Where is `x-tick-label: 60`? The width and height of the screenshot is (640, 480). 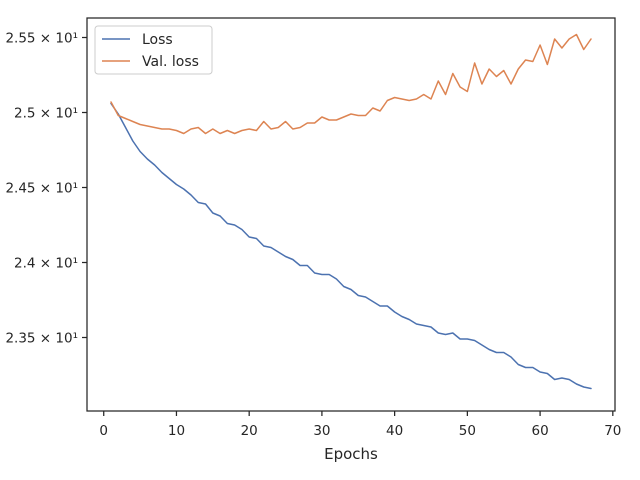 x-tick-label: 60 is located at coordinates (539, 431).